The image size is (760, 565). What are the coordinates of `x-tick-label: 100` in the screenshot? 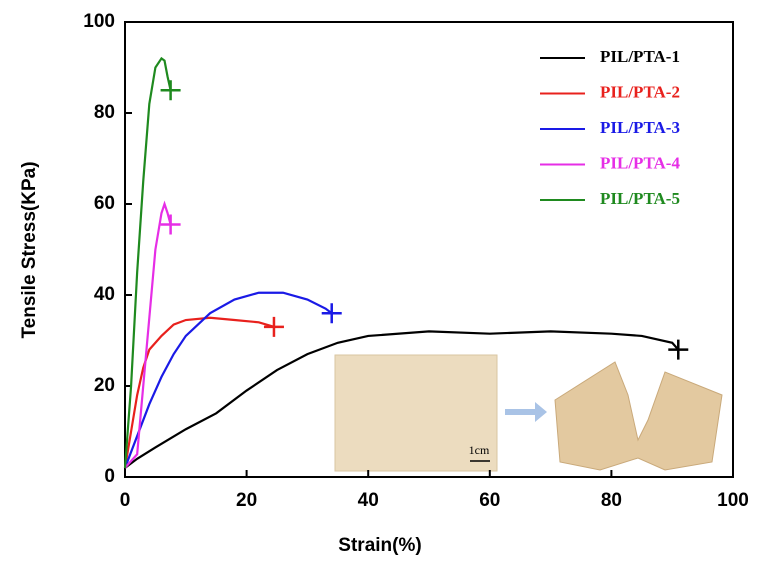 It's located at (733, 500).